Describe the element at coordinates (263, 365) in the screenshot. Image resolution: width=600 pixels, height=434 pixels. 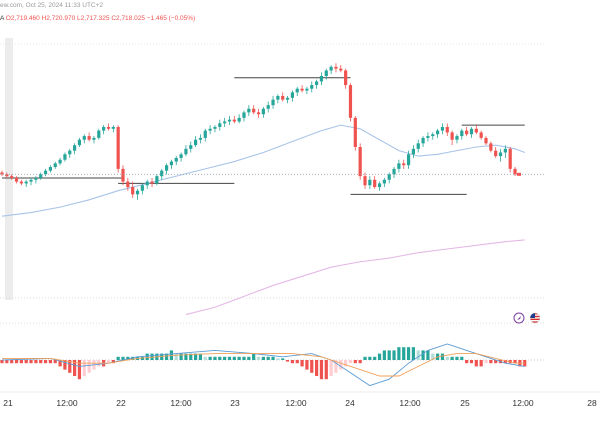
I see `macd-signal-line` at that location.